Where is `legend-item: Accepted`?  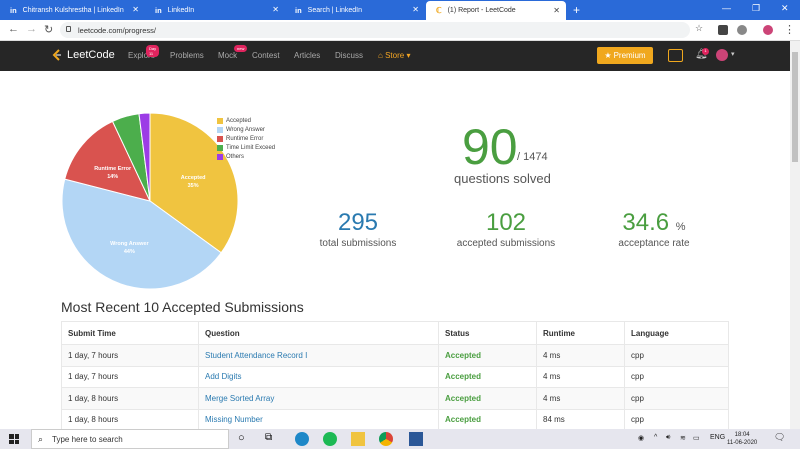 legend-item: Accepted is located at coordinates (246, 120).